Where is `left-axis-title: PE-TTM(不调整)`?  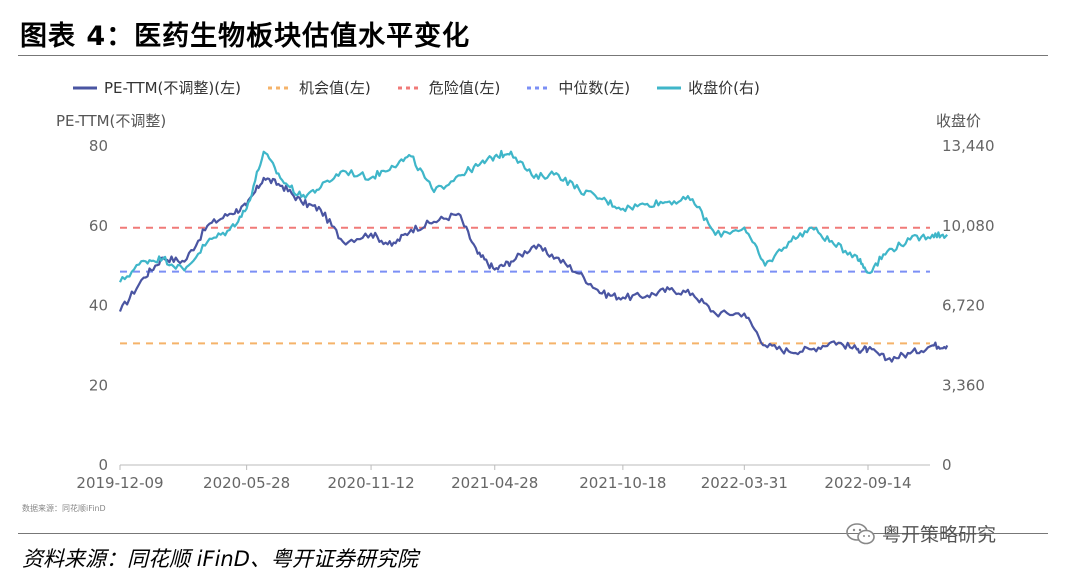 left-axis-title: PE-TTM(不调整) is located at coordinates (111, 121).